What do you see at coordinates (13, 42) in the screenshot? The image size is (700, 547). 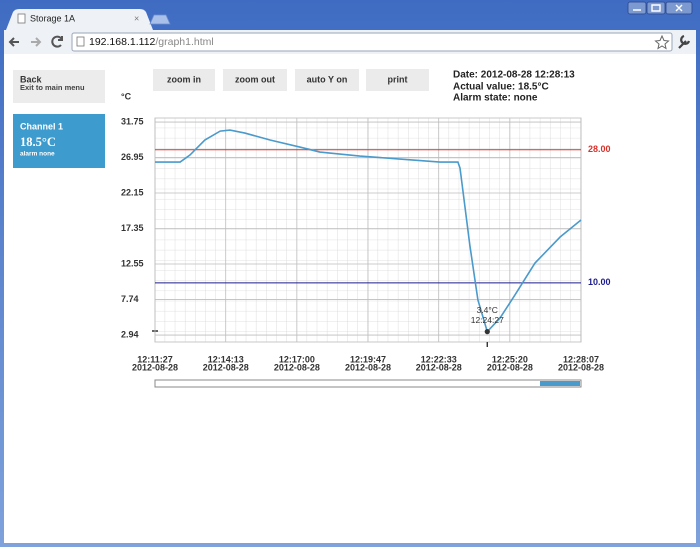 I see `back-arrow` at bounding box center [13, 42].